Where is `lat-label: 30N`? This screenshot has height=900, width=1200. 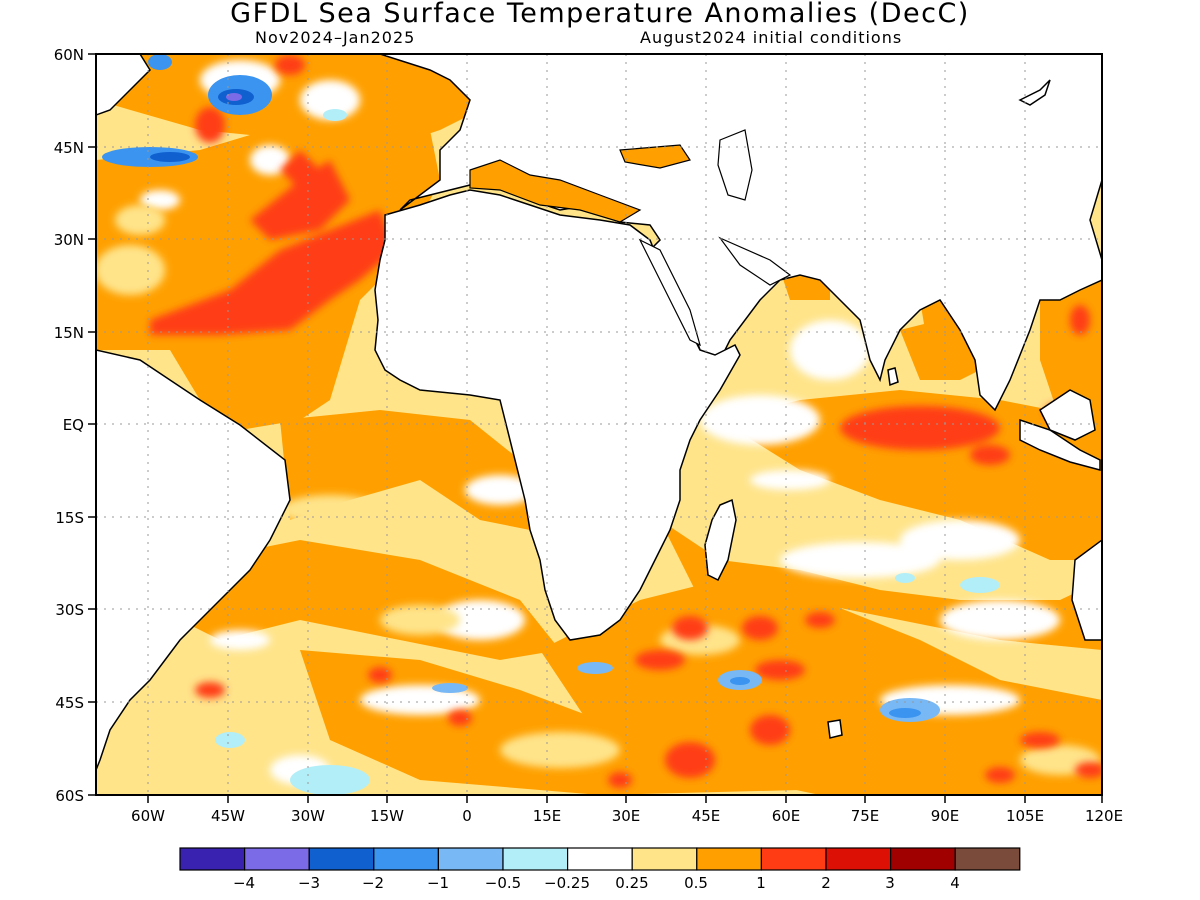
lat-label: 30N is located at coordinates (69, 240).